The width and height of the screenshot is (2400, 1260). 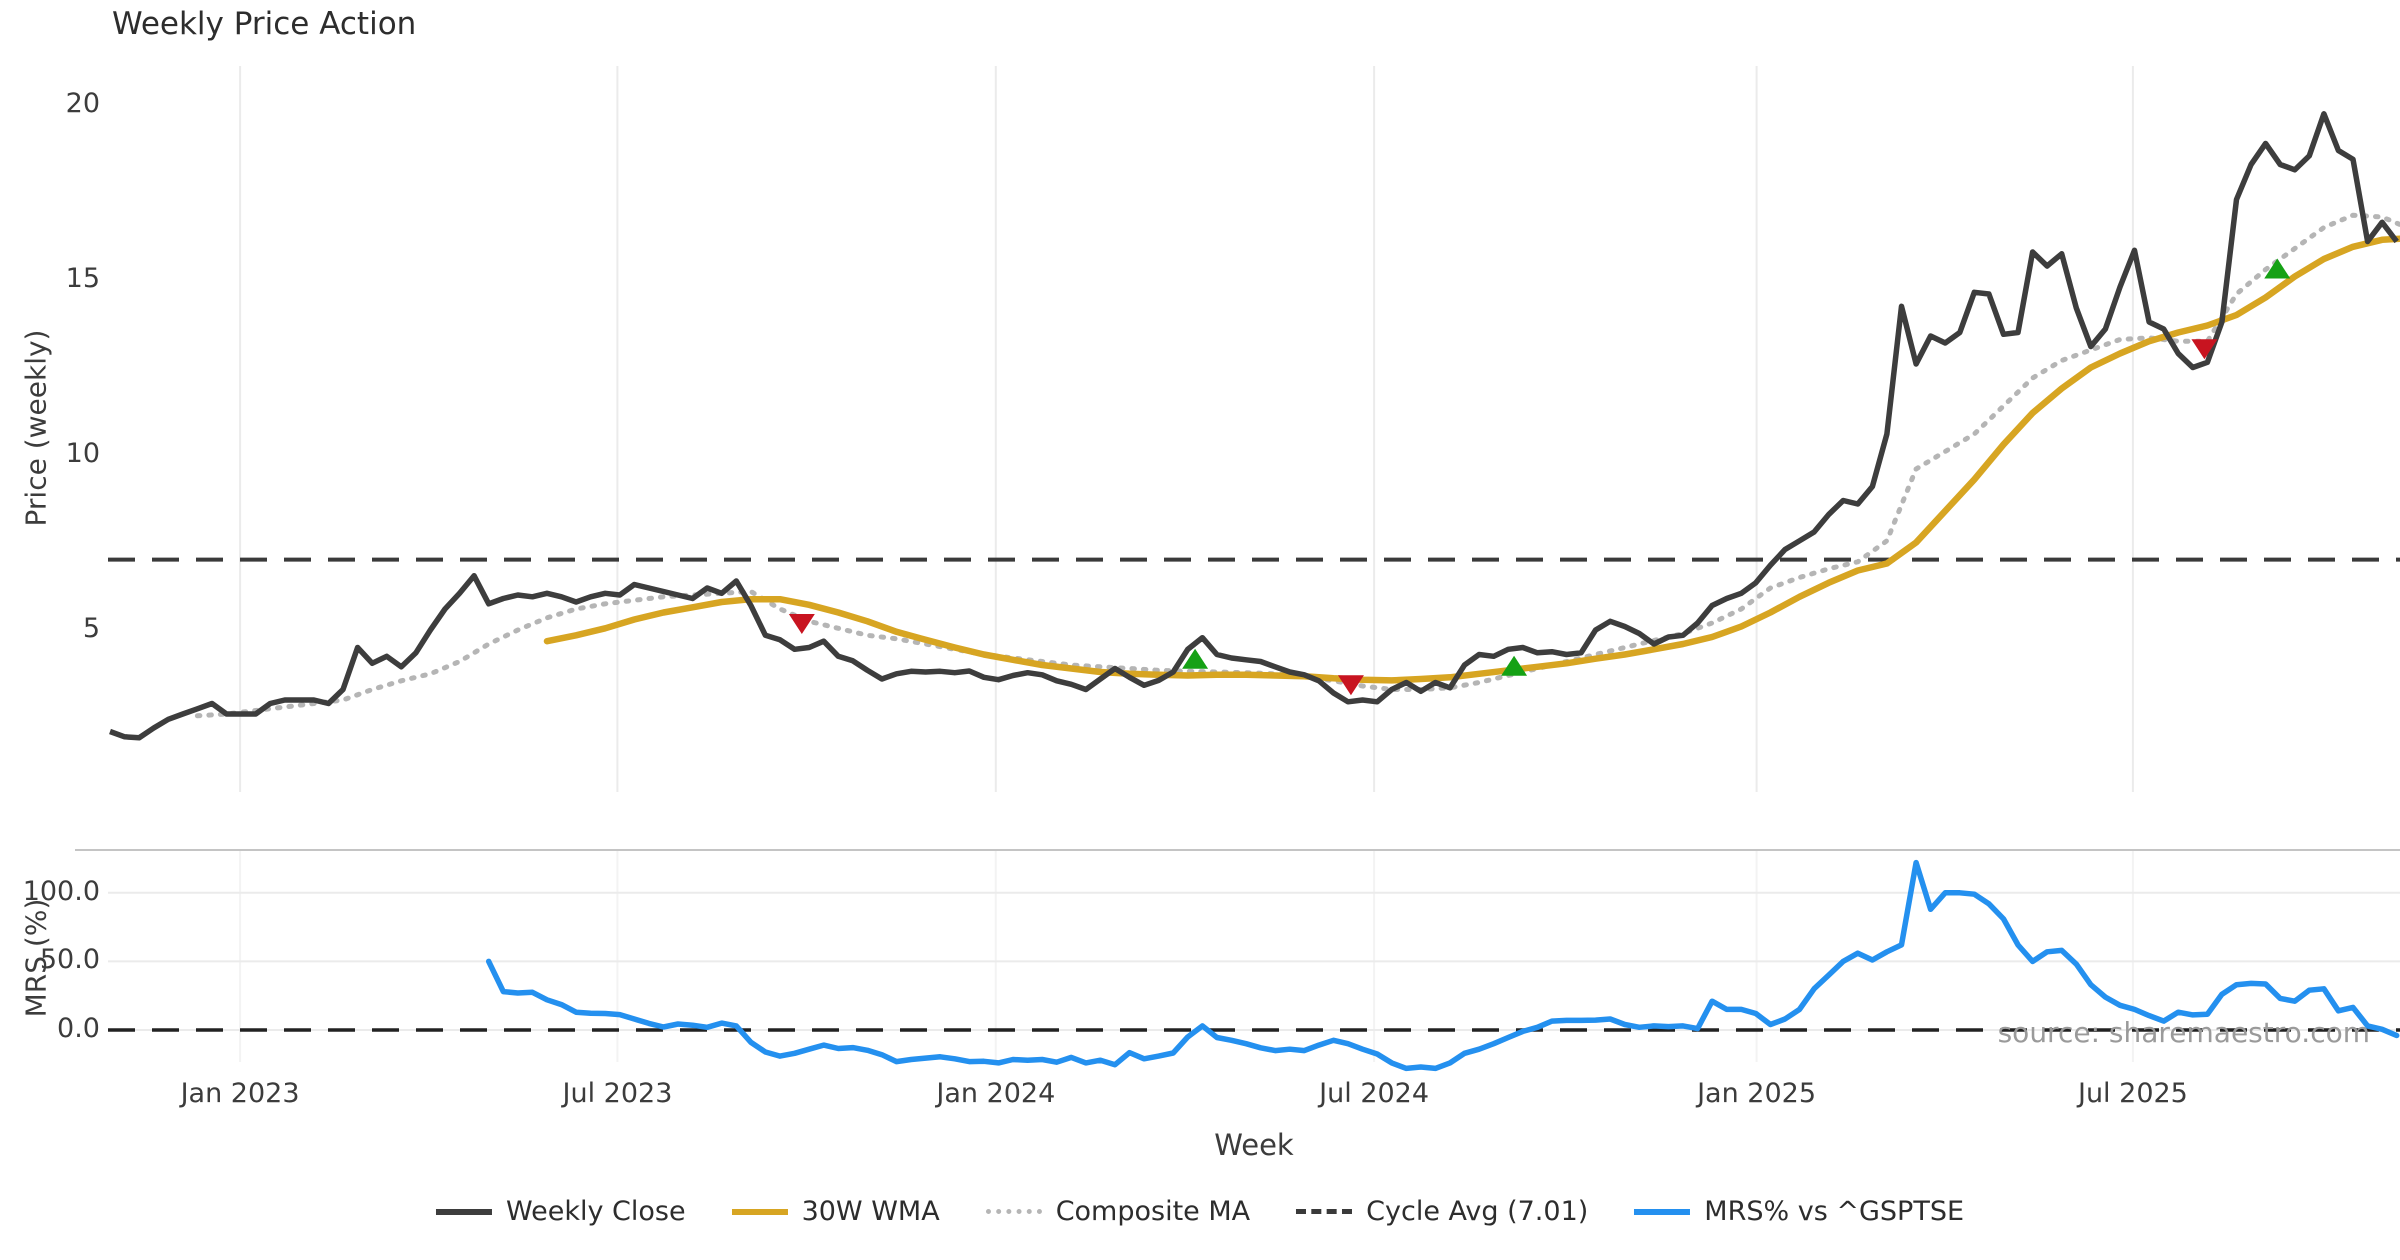 I want to click on legend-item: 30W WMA, so click(x=835, y=1211).